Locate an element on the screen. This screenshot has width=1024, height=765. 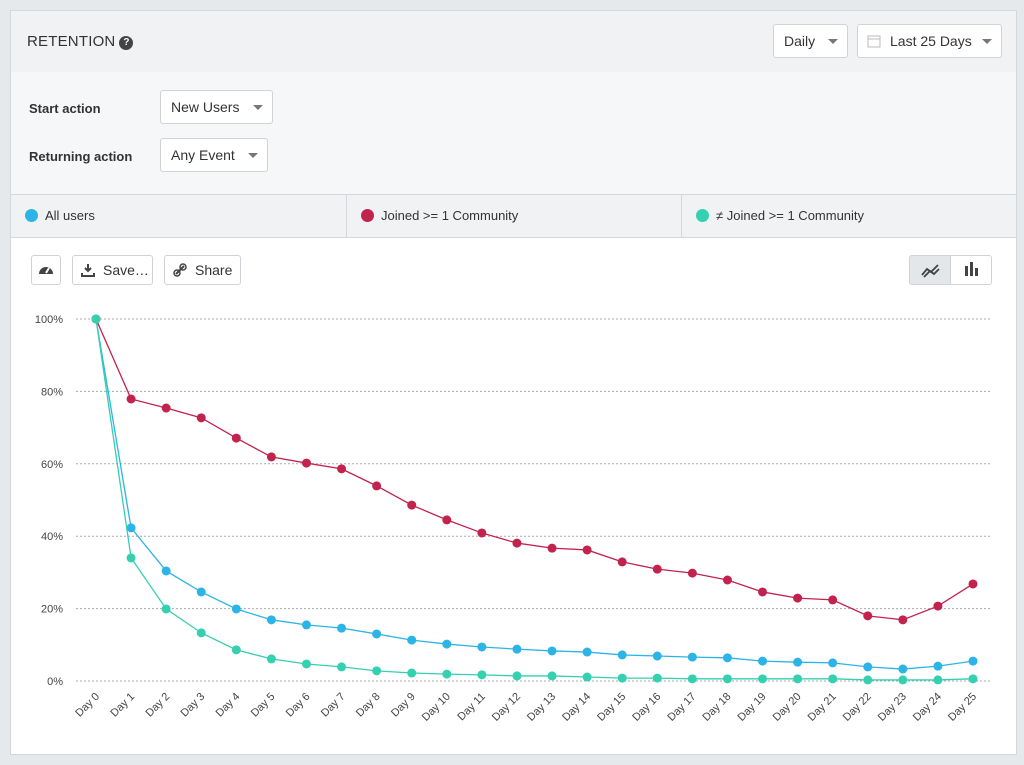
x-tick-label: Day 21 is located at coordinates (822, 707).